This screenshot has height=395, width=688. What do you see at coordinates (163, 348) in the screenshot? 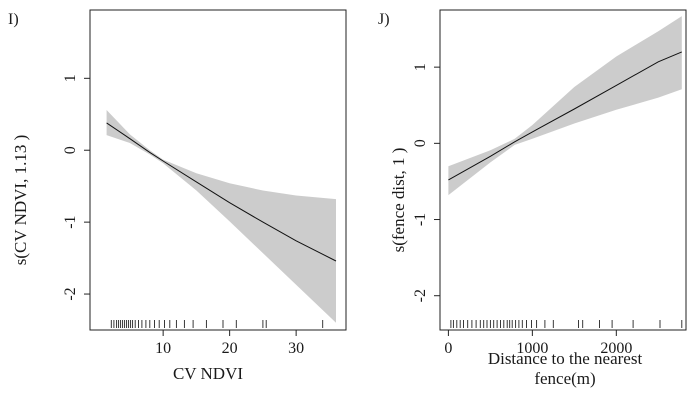
I see `x-tick-label: 10` at bounding box center [163, 348].